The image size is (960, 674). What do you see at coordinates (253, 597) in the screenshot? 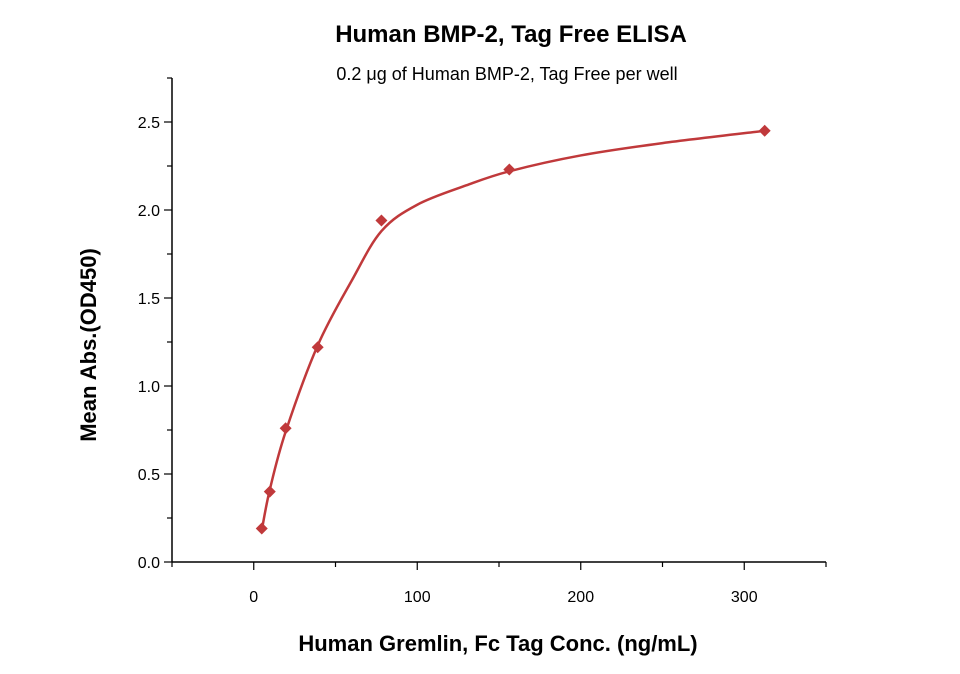
I see `x-tick-label: 0` at bounding box center [253, 597].